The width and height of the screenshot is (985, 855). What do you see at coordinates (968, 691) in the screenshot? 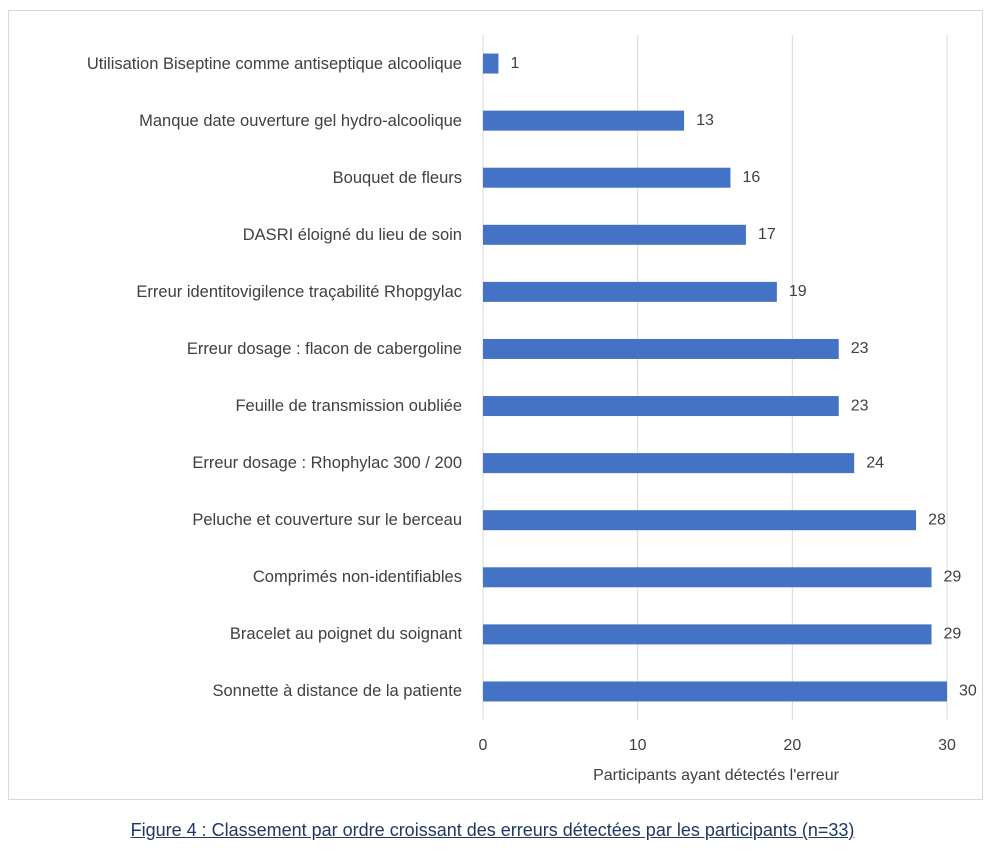
I see `value-label: 30` at bounding box center [968, 691].